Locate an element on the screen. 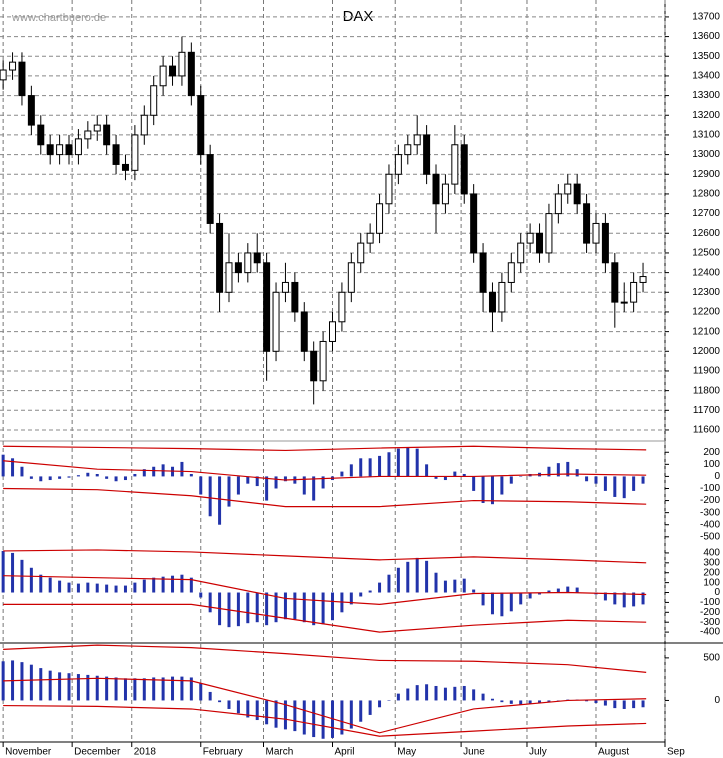 The height and width of the screenshot is (758, 723). y-tick-label: 13600 is located at coordinates (706, 36).